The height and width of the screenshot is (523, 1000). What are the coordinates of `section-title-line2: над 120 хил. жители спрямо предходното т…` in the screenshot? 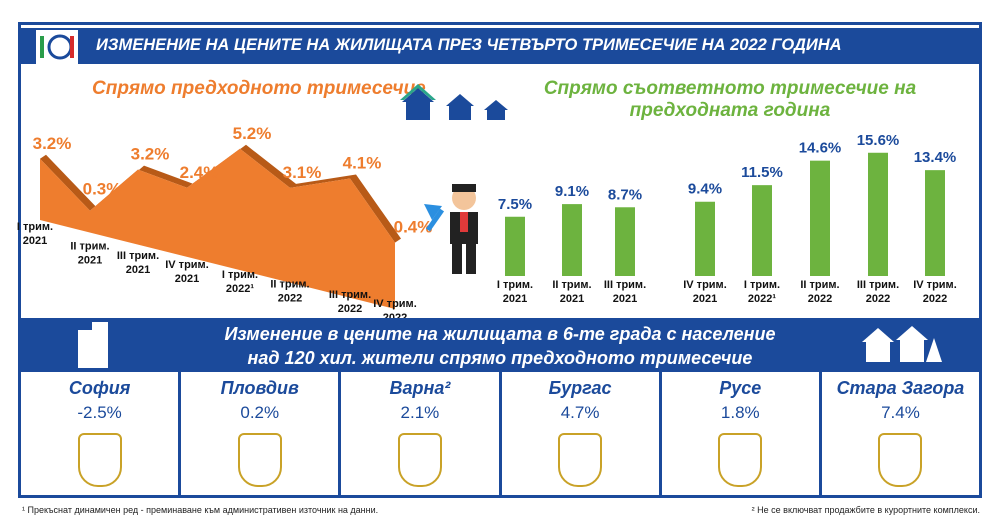 It's located at (500, 358).